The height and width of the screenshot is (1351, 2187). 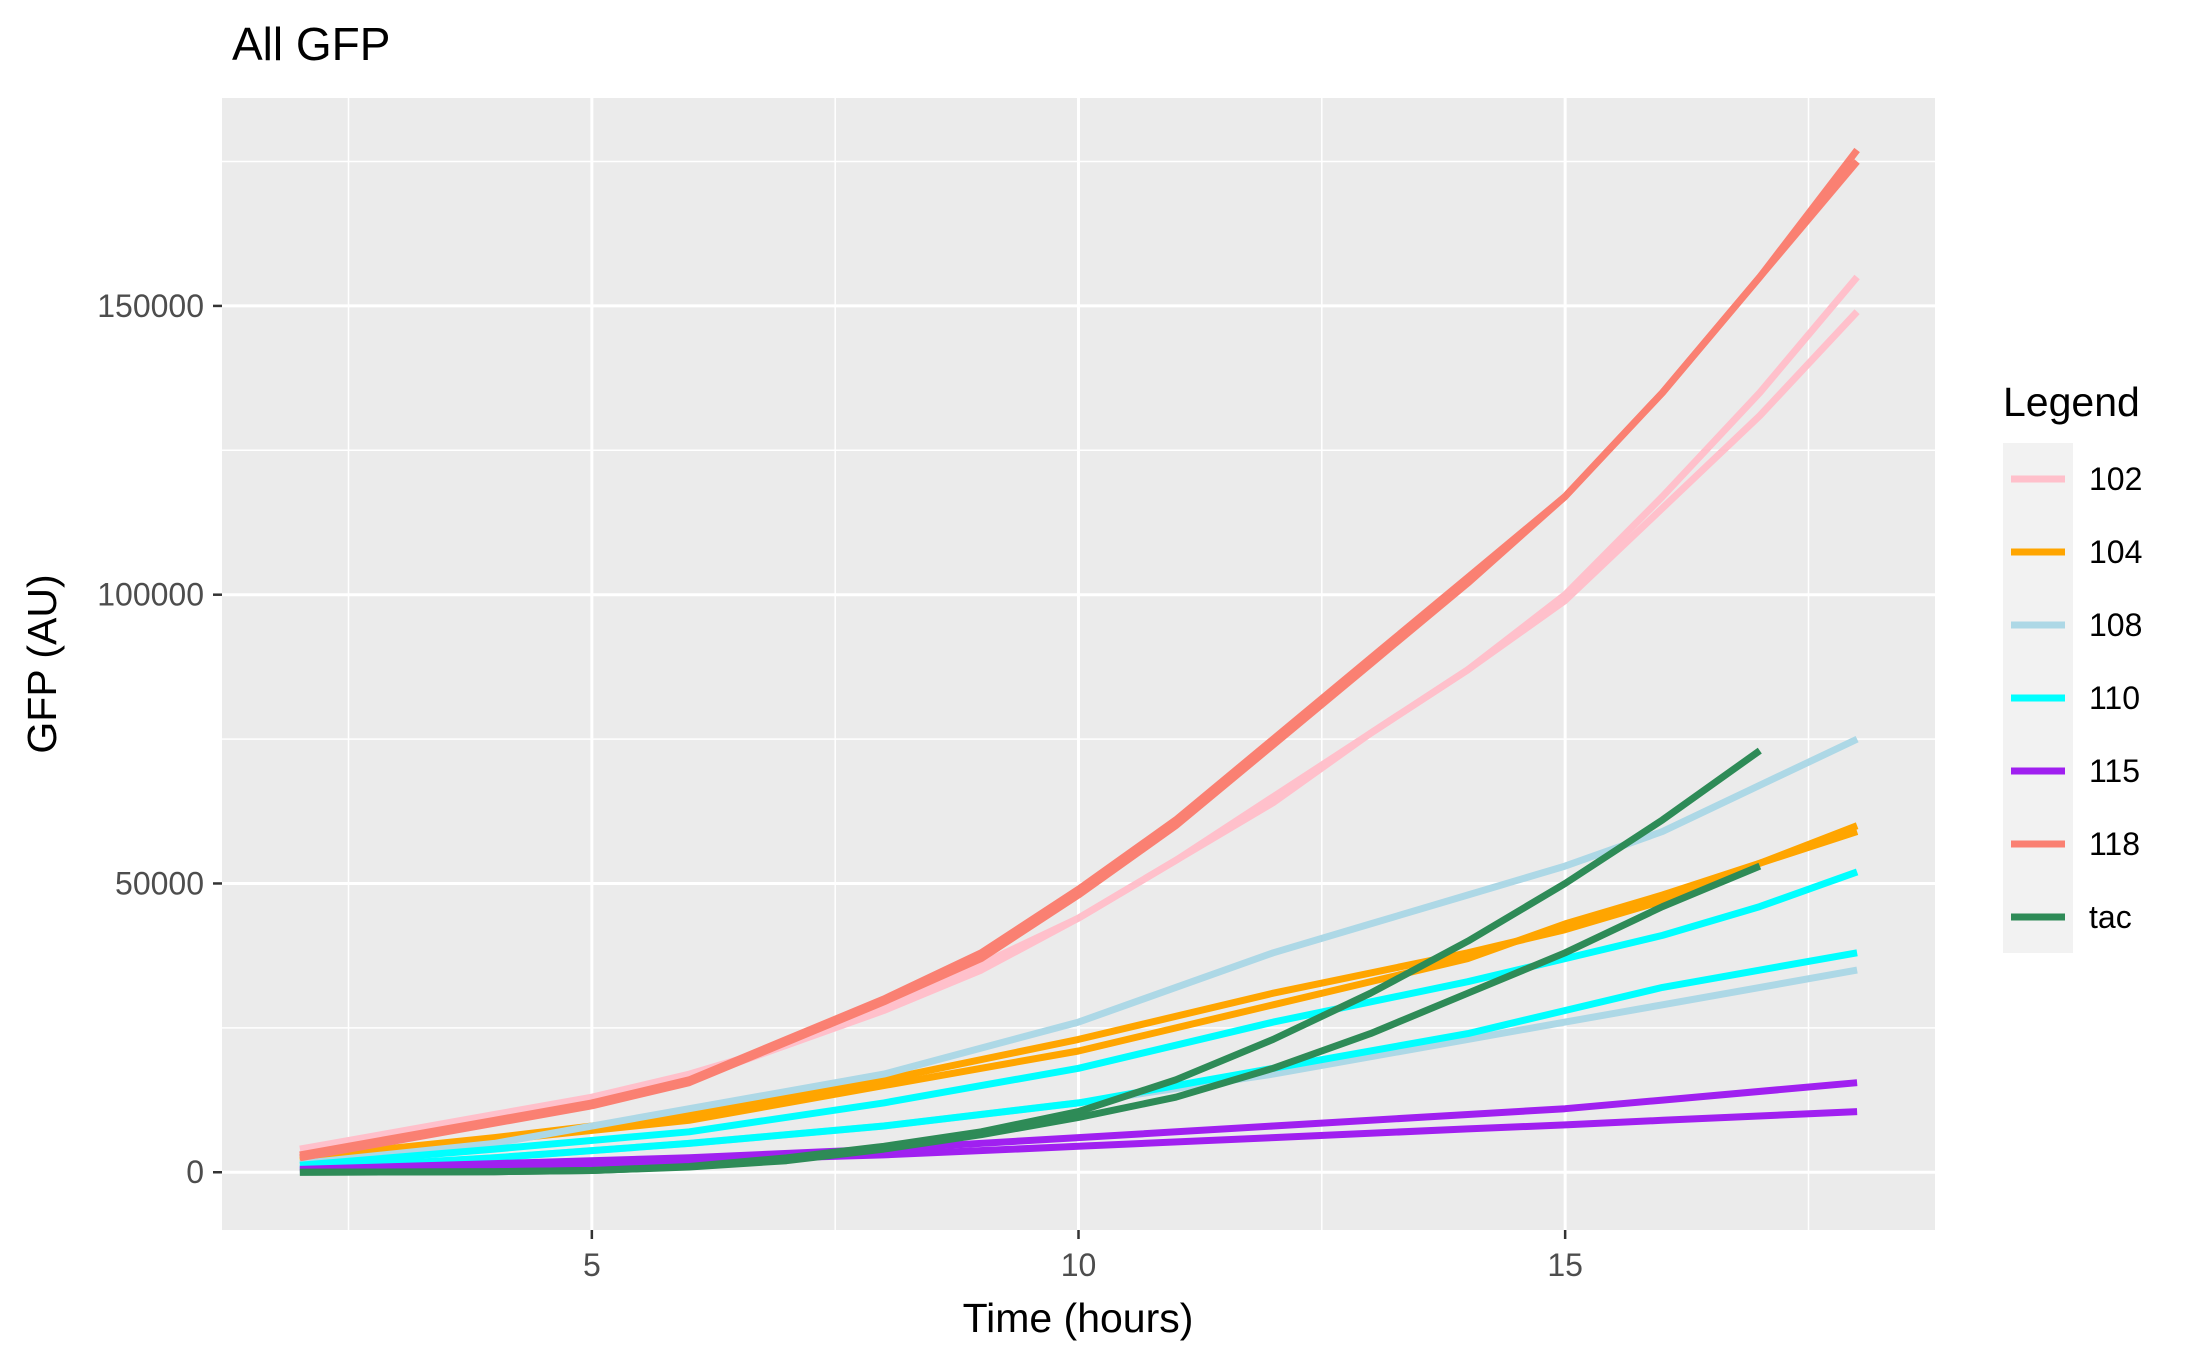 I want to click on legend-title: Legend, so click(x=2071, y=402).